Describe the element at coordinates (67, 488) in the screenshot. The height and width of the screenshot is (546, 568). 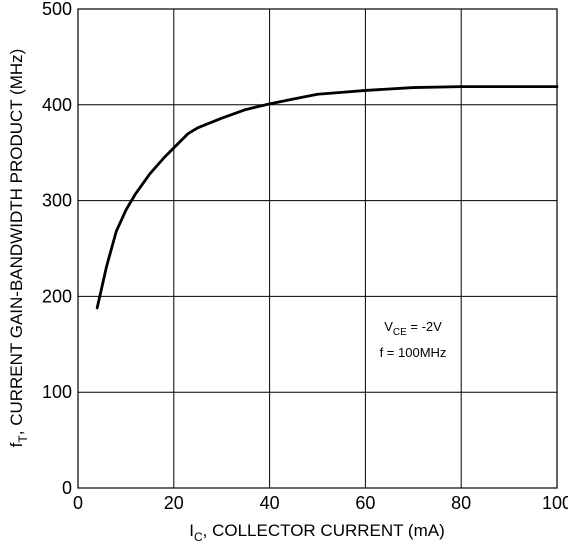
I see `y-tick-label: 0` at that location.